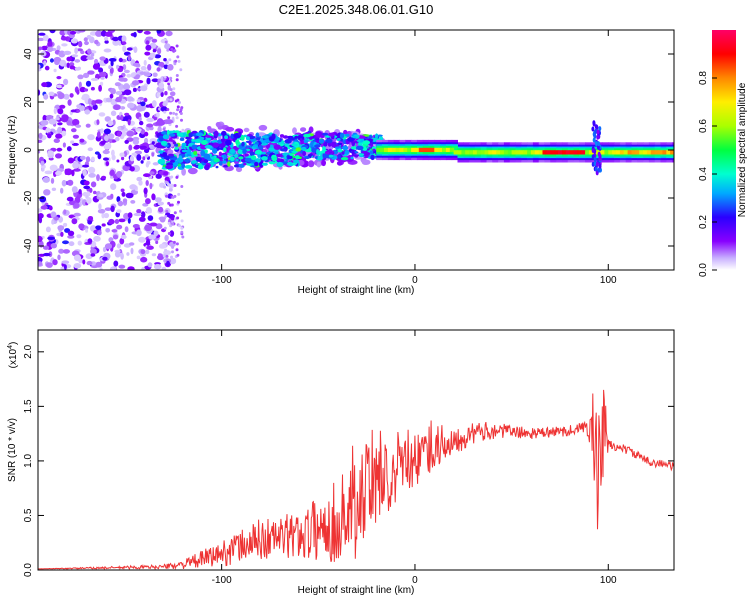 This screenshot has height=600, width=750. What do you see at coordinates (608, 580) in the screenshot?
I see `x-tick-label: 100` at bounding box center [608, 580].